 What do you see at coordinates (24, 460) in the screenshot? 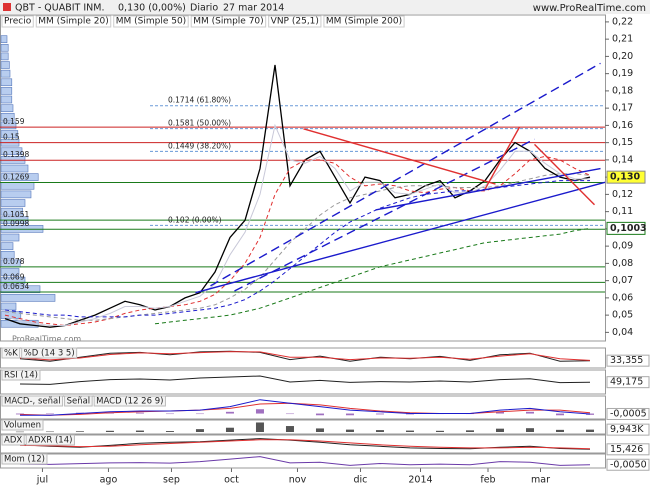
I see `panel-legend: Mom (12)` at bounding box center [24, 460].